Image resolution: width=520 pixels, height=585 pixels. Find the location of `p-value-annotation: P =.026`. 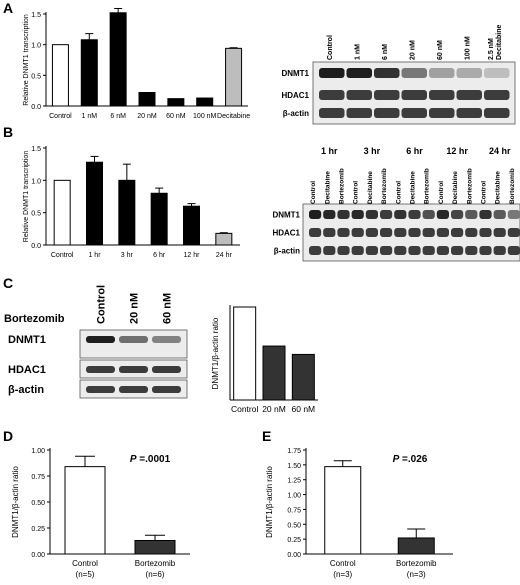

p-value-annotation: P =.026 is located at coordinates (410, 459).